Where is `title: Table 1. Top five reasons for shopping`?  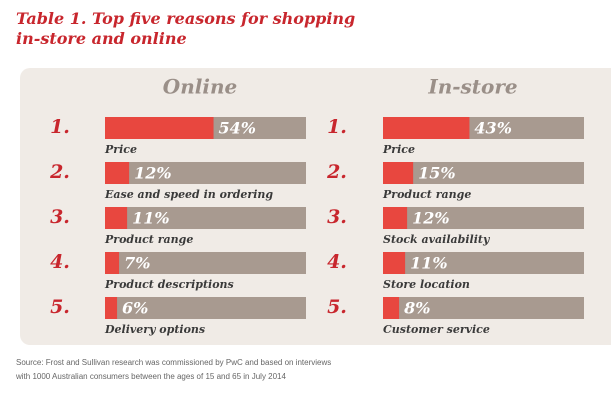 title: Table 1. Top five reasons for shopping is located at coordinates (185, 18).